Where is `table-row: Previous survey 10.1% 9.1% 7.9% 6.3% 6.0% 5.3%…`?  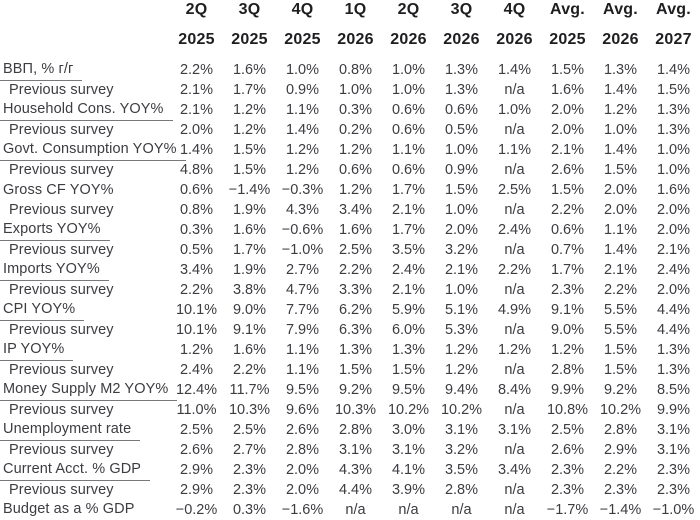
table-row: Previous survey 10.1% 9.1% 7.9% 6.3% 6.0% 5.3%… is located at coordinates (350, 330).